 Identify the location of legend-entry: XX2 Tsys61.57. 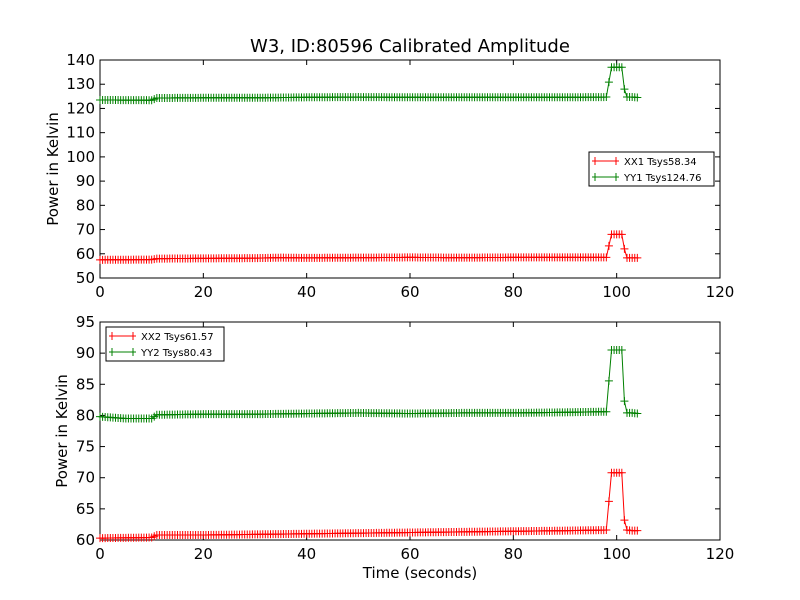
(177, 337).